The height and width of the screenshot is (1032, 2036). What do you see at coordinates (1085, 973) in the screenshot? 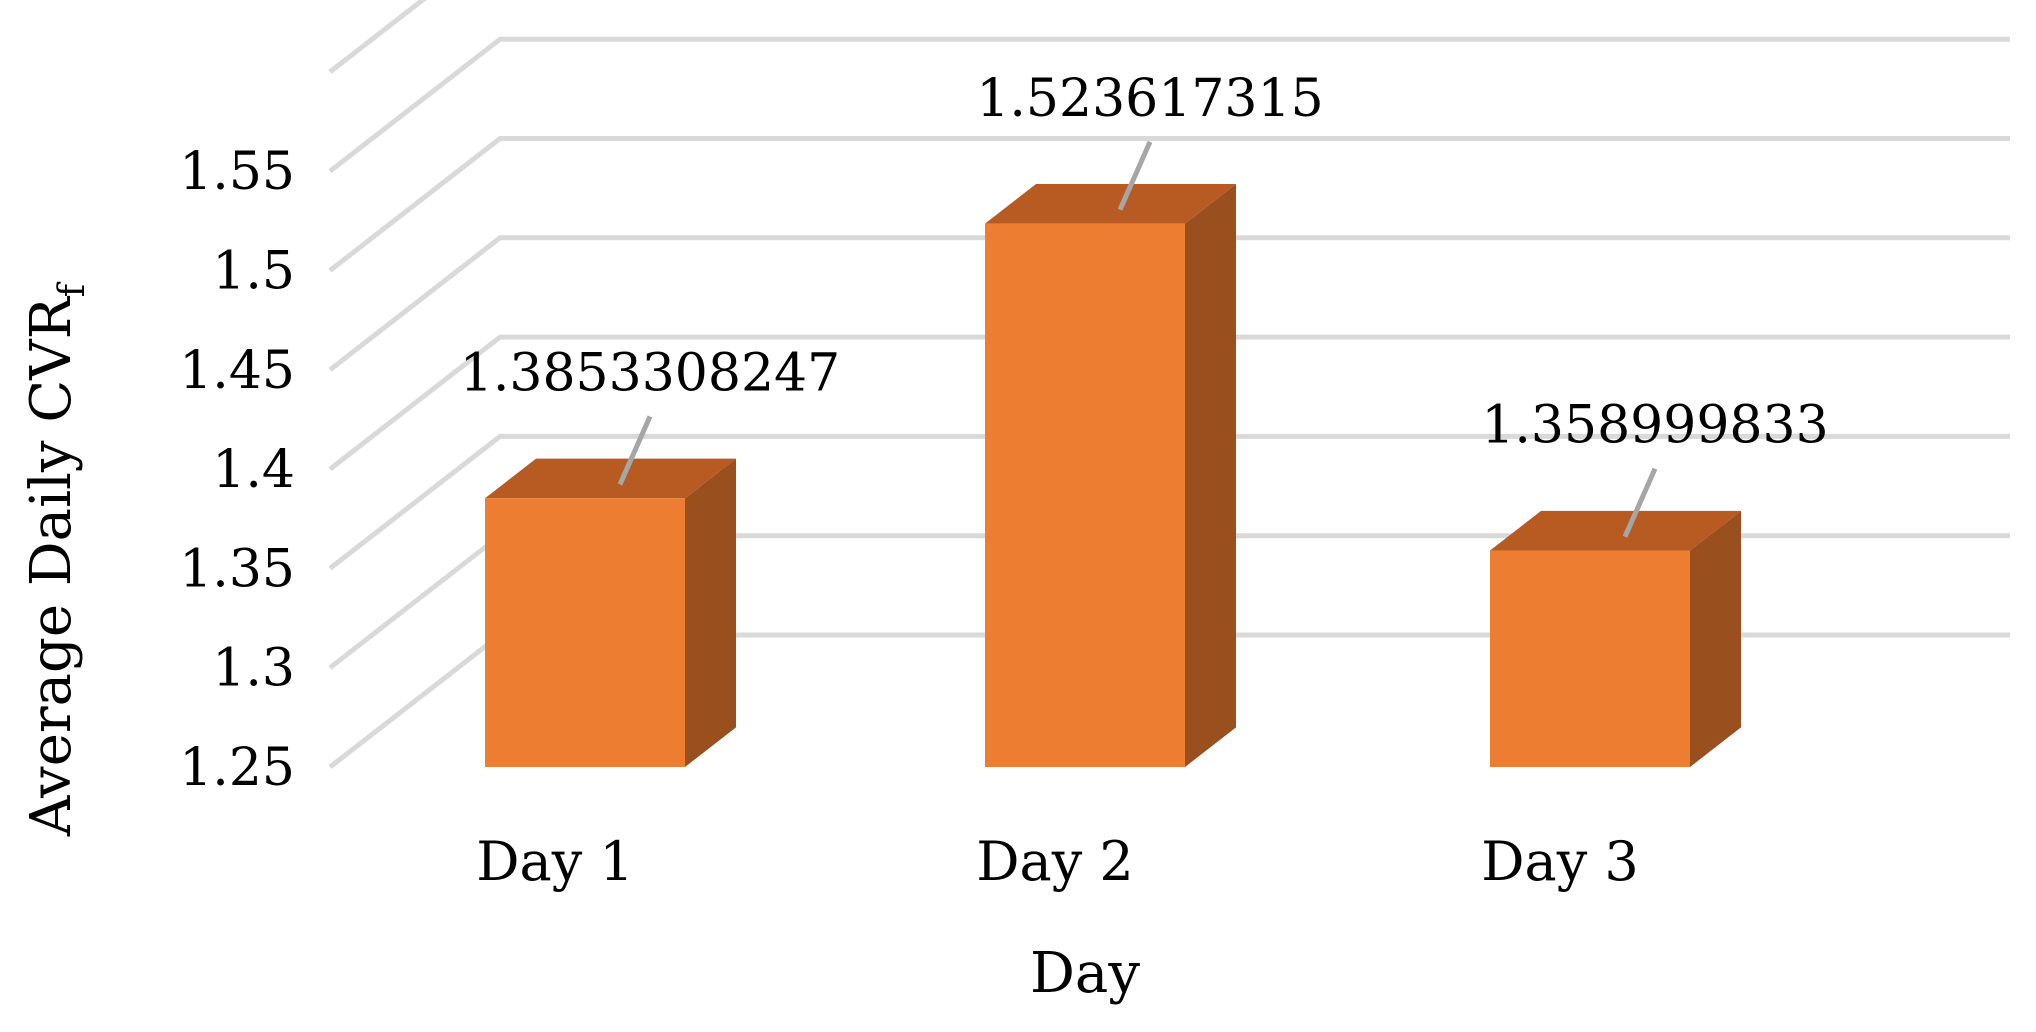
I see `x-axis-title: Day` at bounding box center [1085, 973].